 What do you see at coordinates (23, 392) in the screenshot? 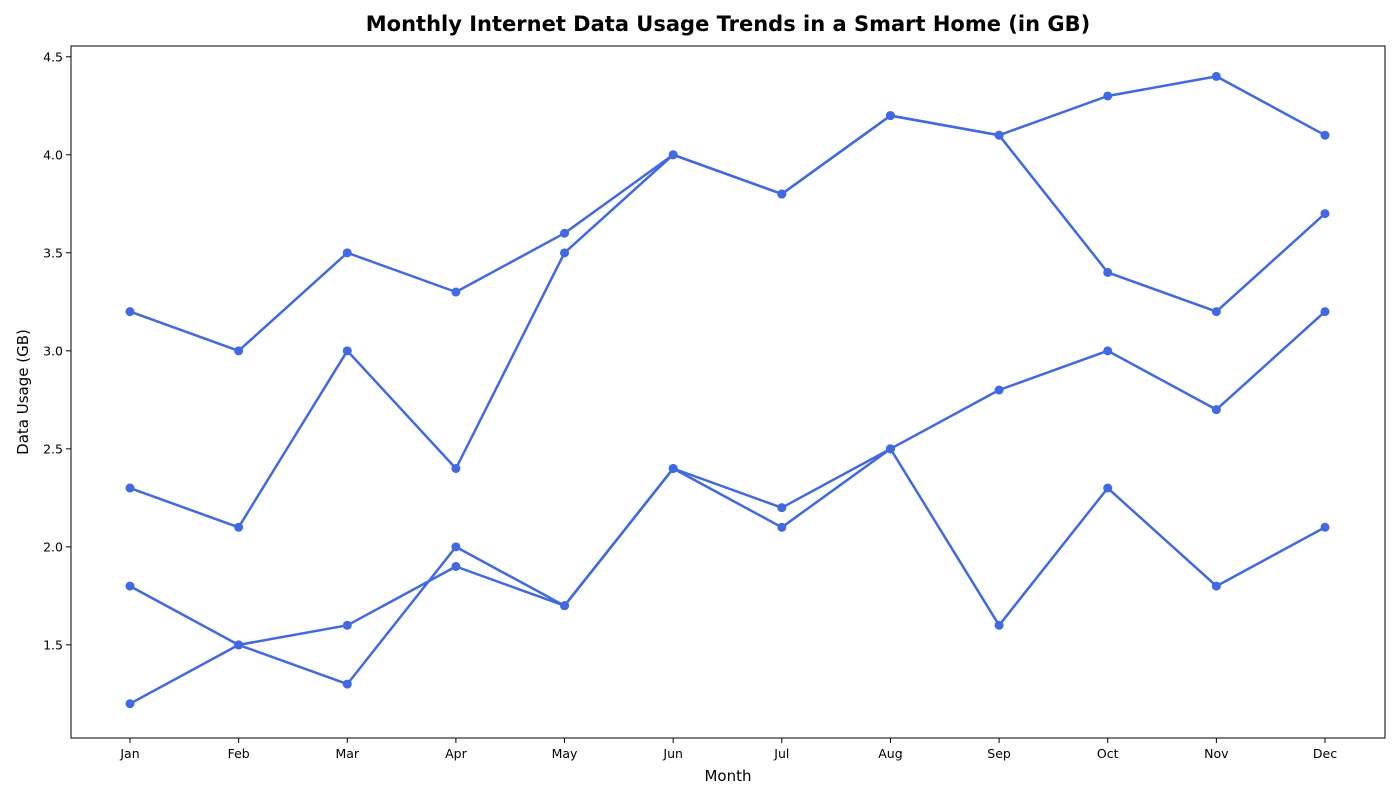
I see `y-axis-label: Data Usage (GB)` at bounding box center [23, 392].